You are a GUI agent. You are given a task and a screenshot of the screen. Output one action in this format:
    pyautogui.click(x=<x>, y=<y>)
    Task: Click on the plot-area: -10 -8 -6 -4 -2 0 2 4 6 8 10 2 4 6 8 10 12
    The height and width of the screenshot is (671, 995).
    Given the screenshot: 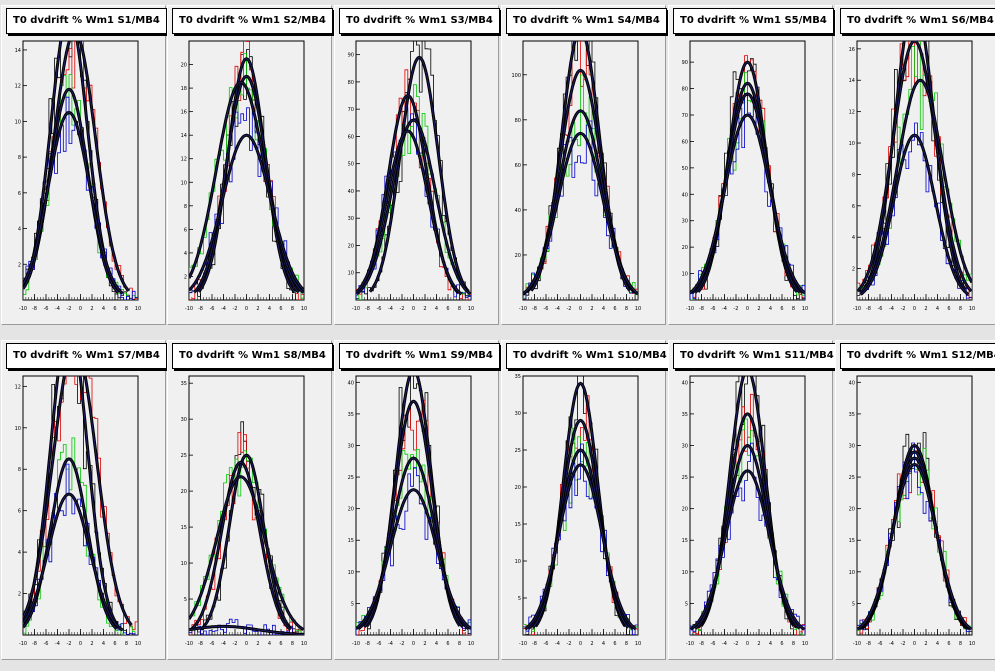 What is the action you would take?
    pyautogui.click(x=78, y=511)
    